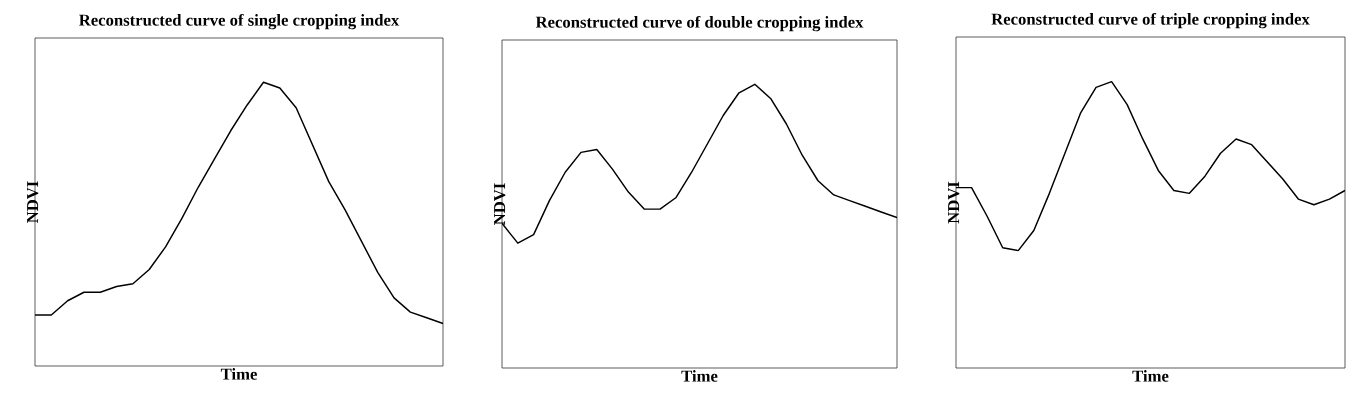  Describe the element at coordinates (1150, 20) in the screenshot. I see `chart-title: Reconstructed curve of triple cropping index` at that location.